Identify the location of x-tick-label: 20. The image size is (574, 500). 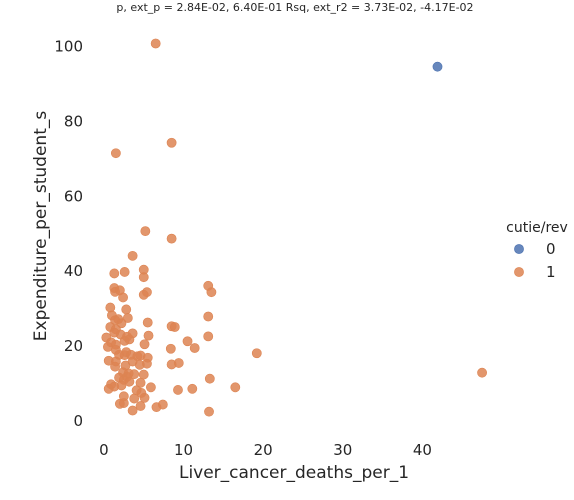
(263, 450).